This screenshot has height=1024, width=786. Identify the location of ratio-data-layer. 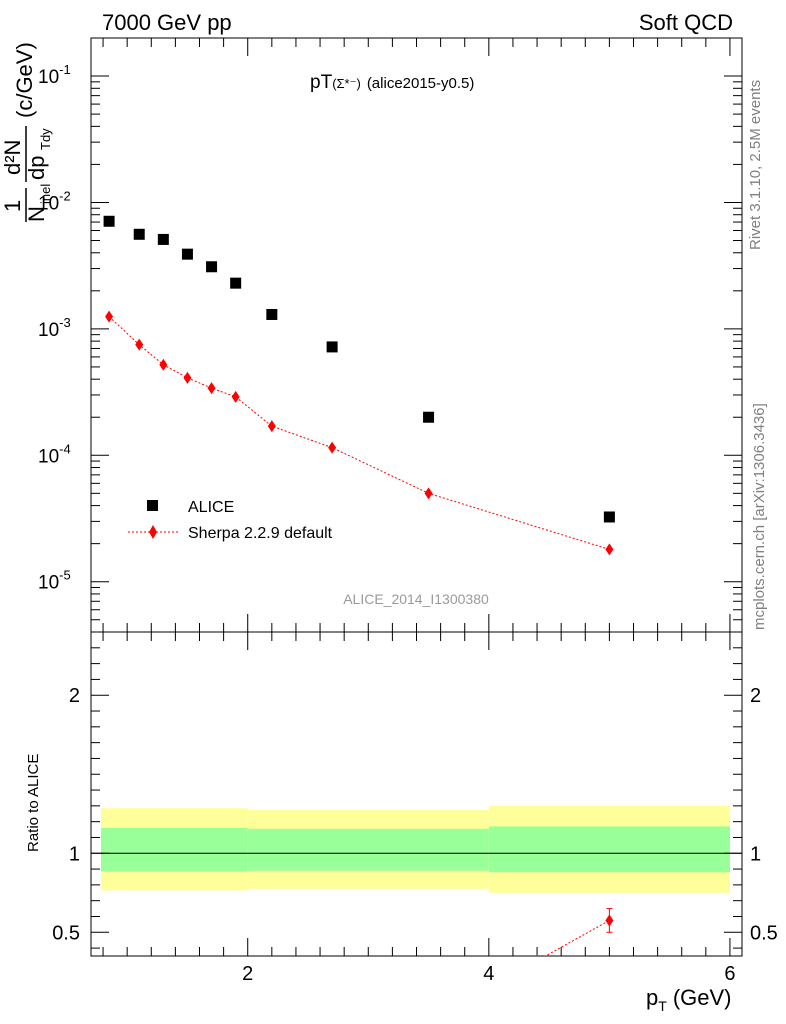
(575, 932).